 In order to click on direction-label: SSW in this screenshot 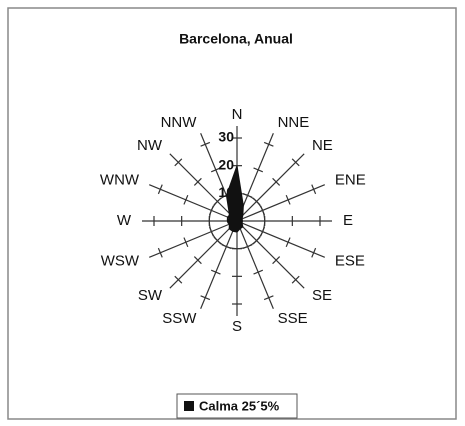, I will do `click(179, 318)`.